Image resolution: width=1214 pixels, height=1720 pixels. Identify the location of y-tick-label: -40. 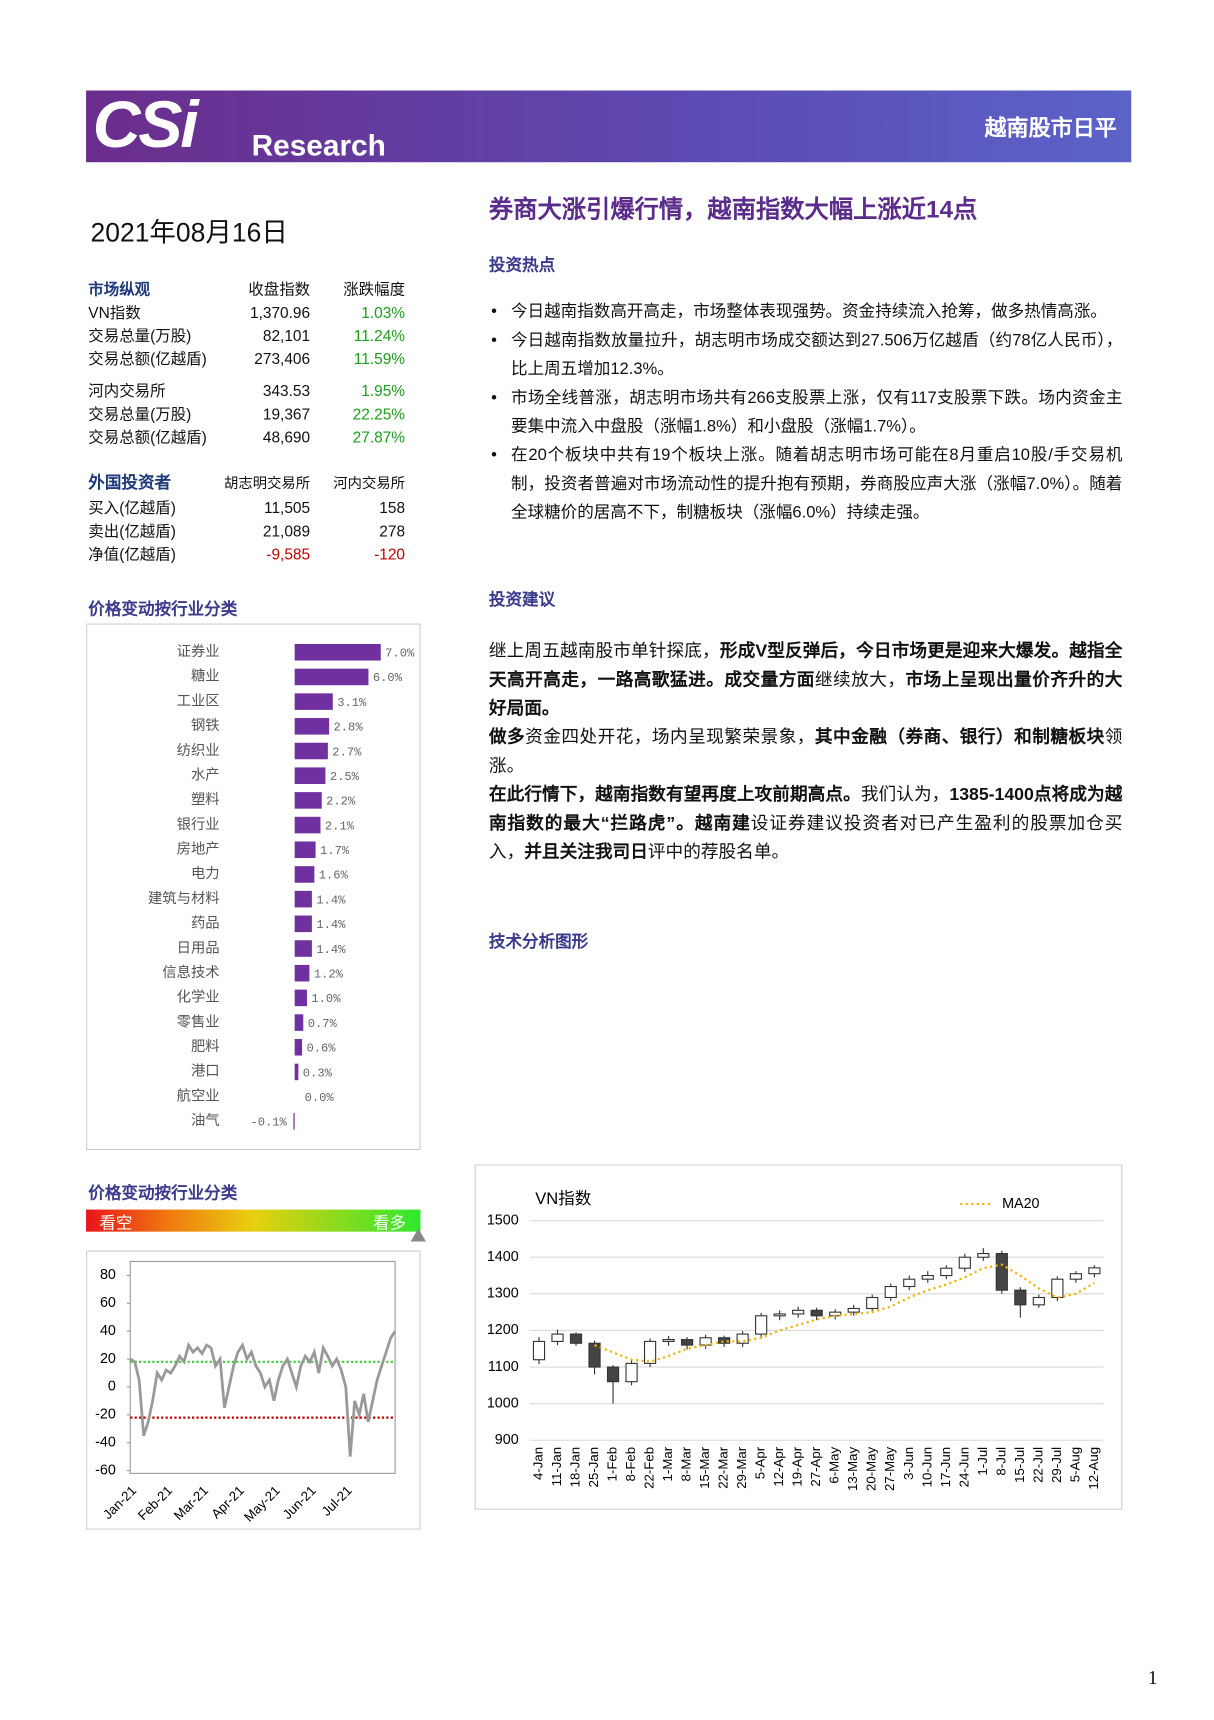
(105, 1442).